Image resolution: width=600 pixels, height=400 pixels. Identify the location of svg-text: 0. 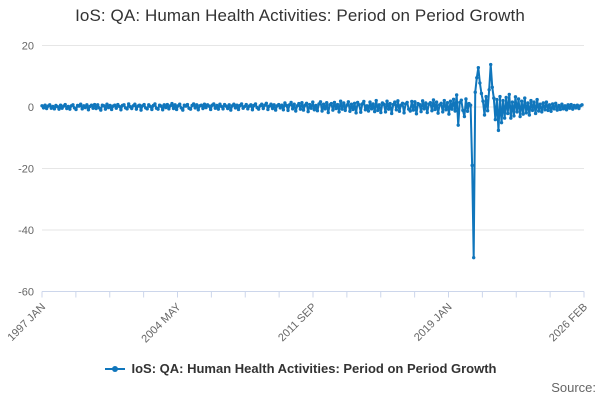
(31, 108).